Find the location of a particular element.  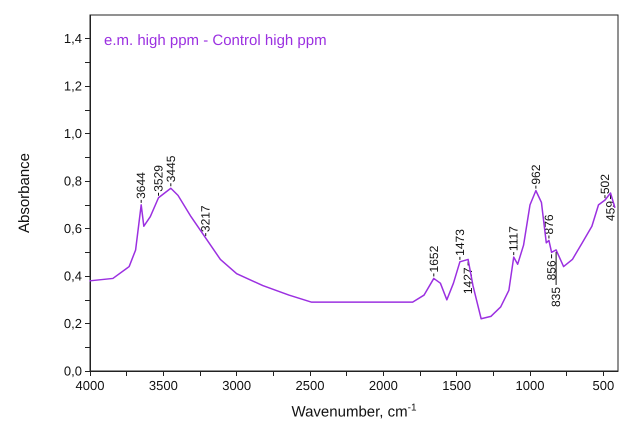

y-tick-label: 1,4 is located at coordinates (73, 38).